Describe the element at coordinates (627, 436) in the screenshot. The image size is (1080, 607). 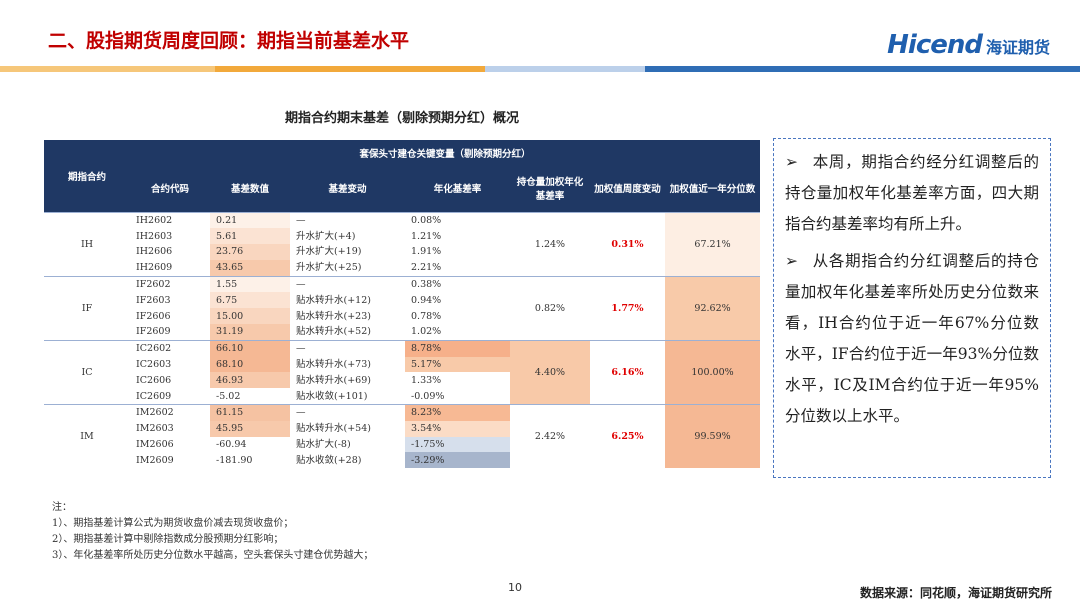
I see `weighted-change: 6.25%` at that location.